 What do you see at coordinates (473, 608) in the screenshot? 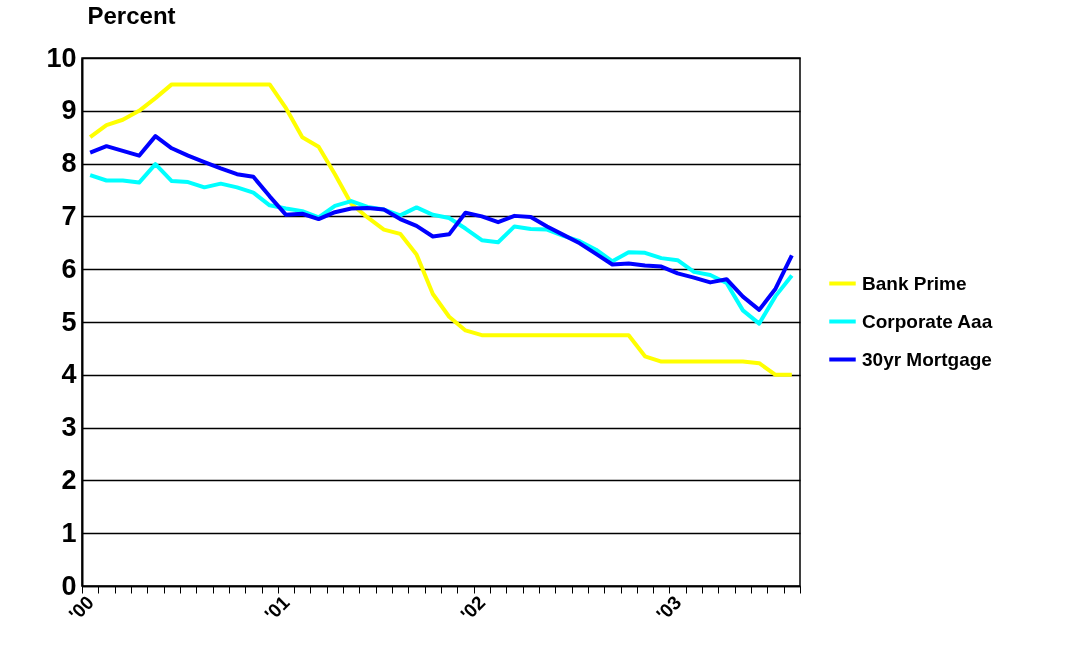
I see `x-tick-label: '02` at bounding box center [473, 608].